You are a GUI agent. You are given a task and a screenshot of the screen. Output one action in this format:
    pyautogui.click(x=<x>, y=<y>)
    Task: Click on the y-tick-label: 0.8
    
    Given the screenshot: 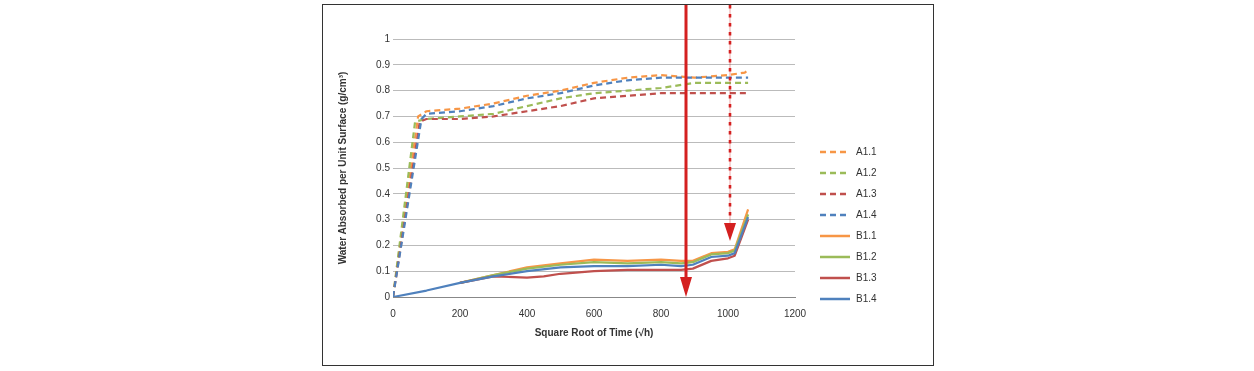 What is the action you would take?
    pyautogui.click(x=383, y=90)
    